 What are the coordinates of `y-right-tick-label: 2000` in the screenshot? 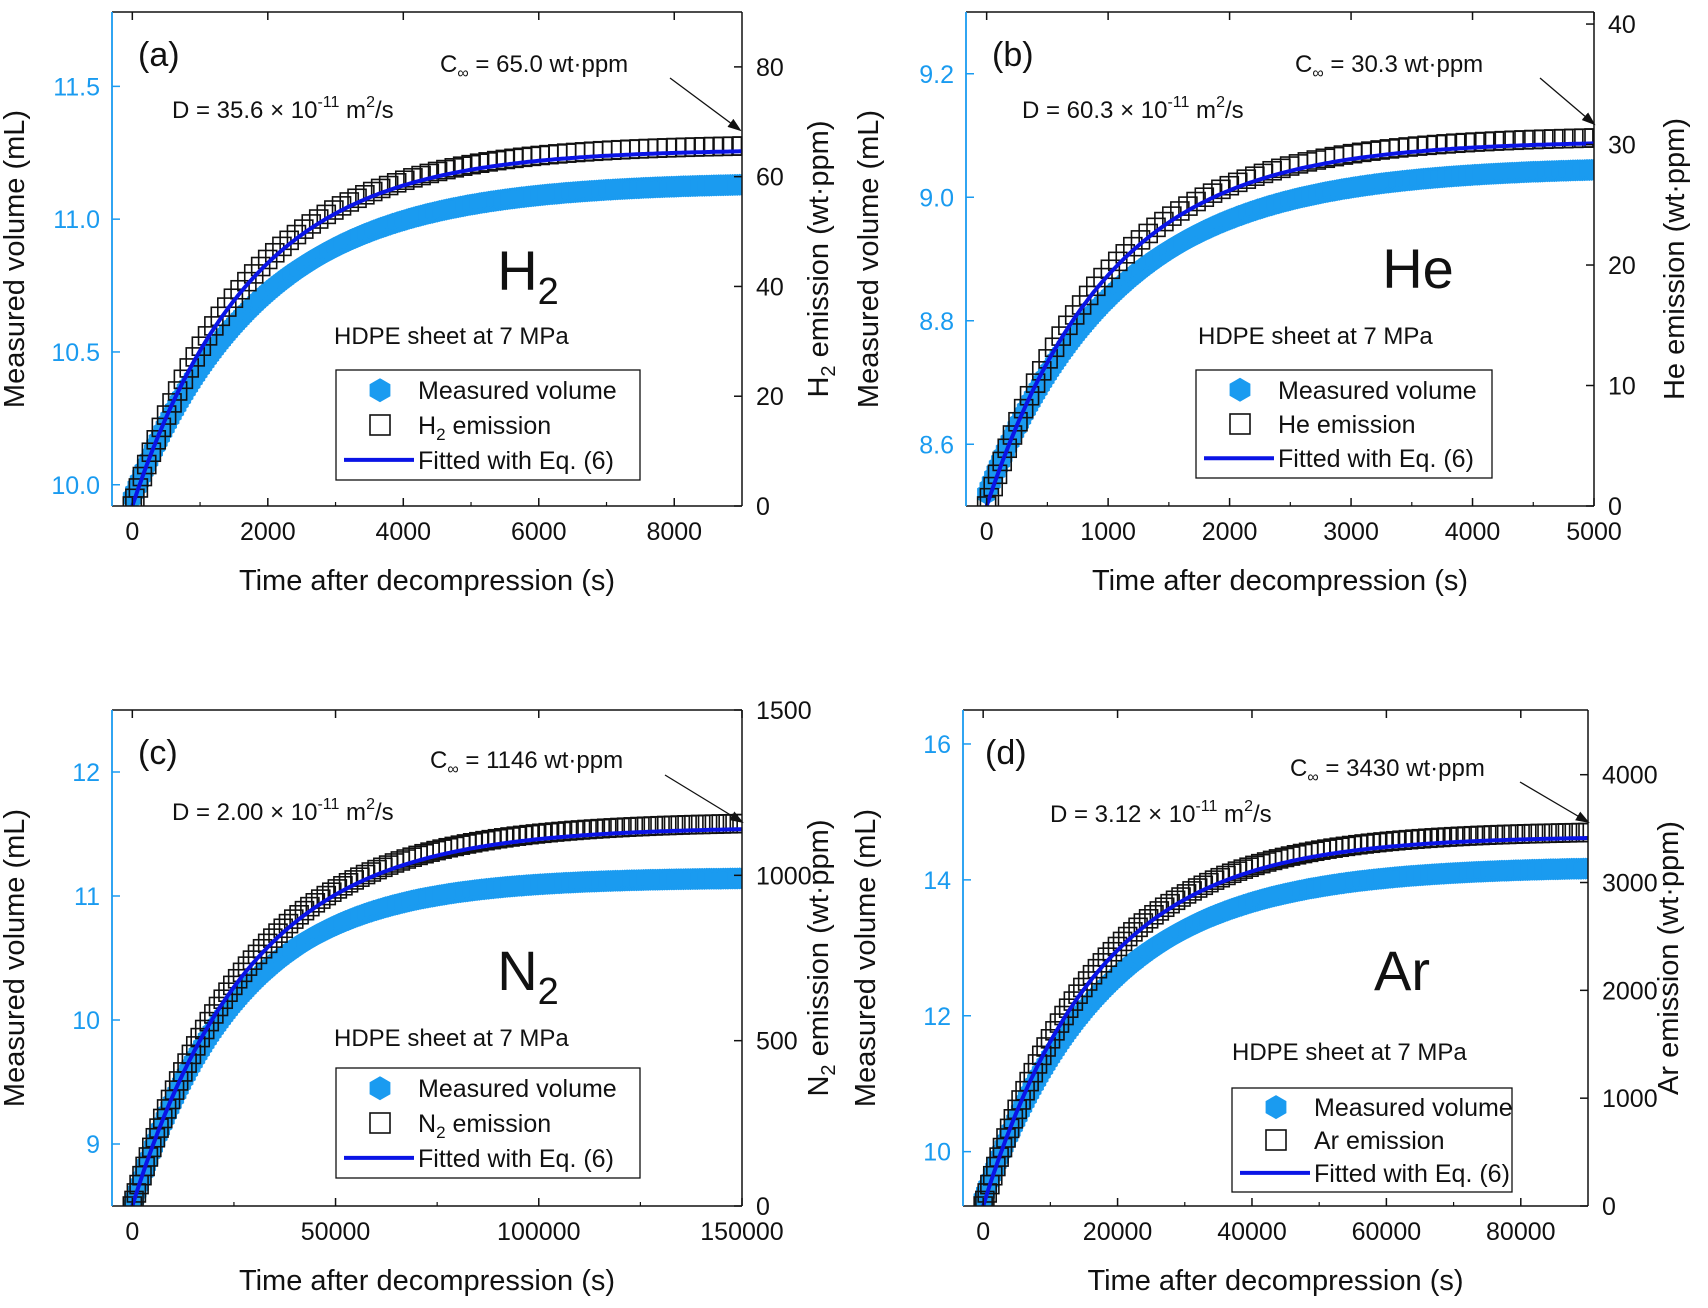 It's located at (1630, 991).